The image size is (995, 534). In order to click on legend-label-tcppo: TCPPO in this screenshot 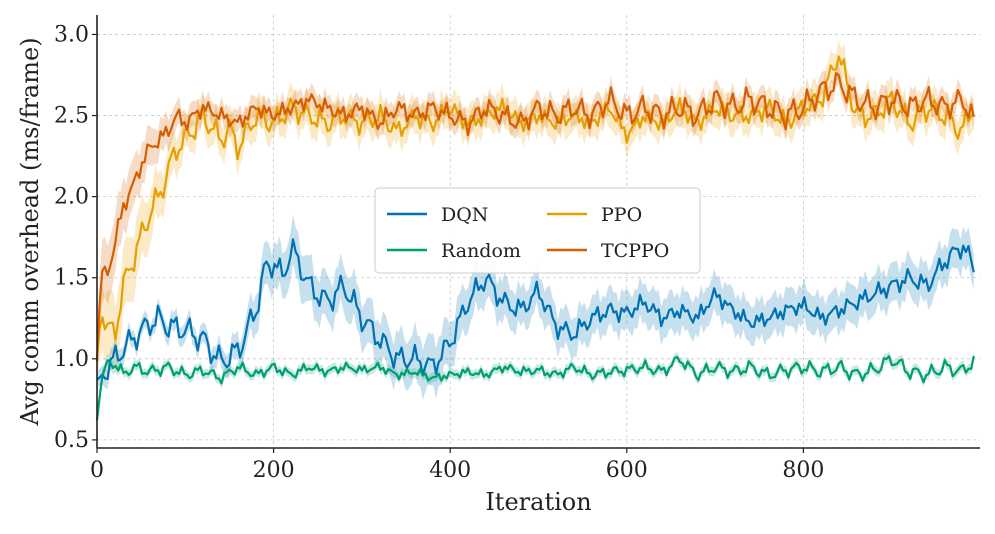, I will do `click(635, 251)`.